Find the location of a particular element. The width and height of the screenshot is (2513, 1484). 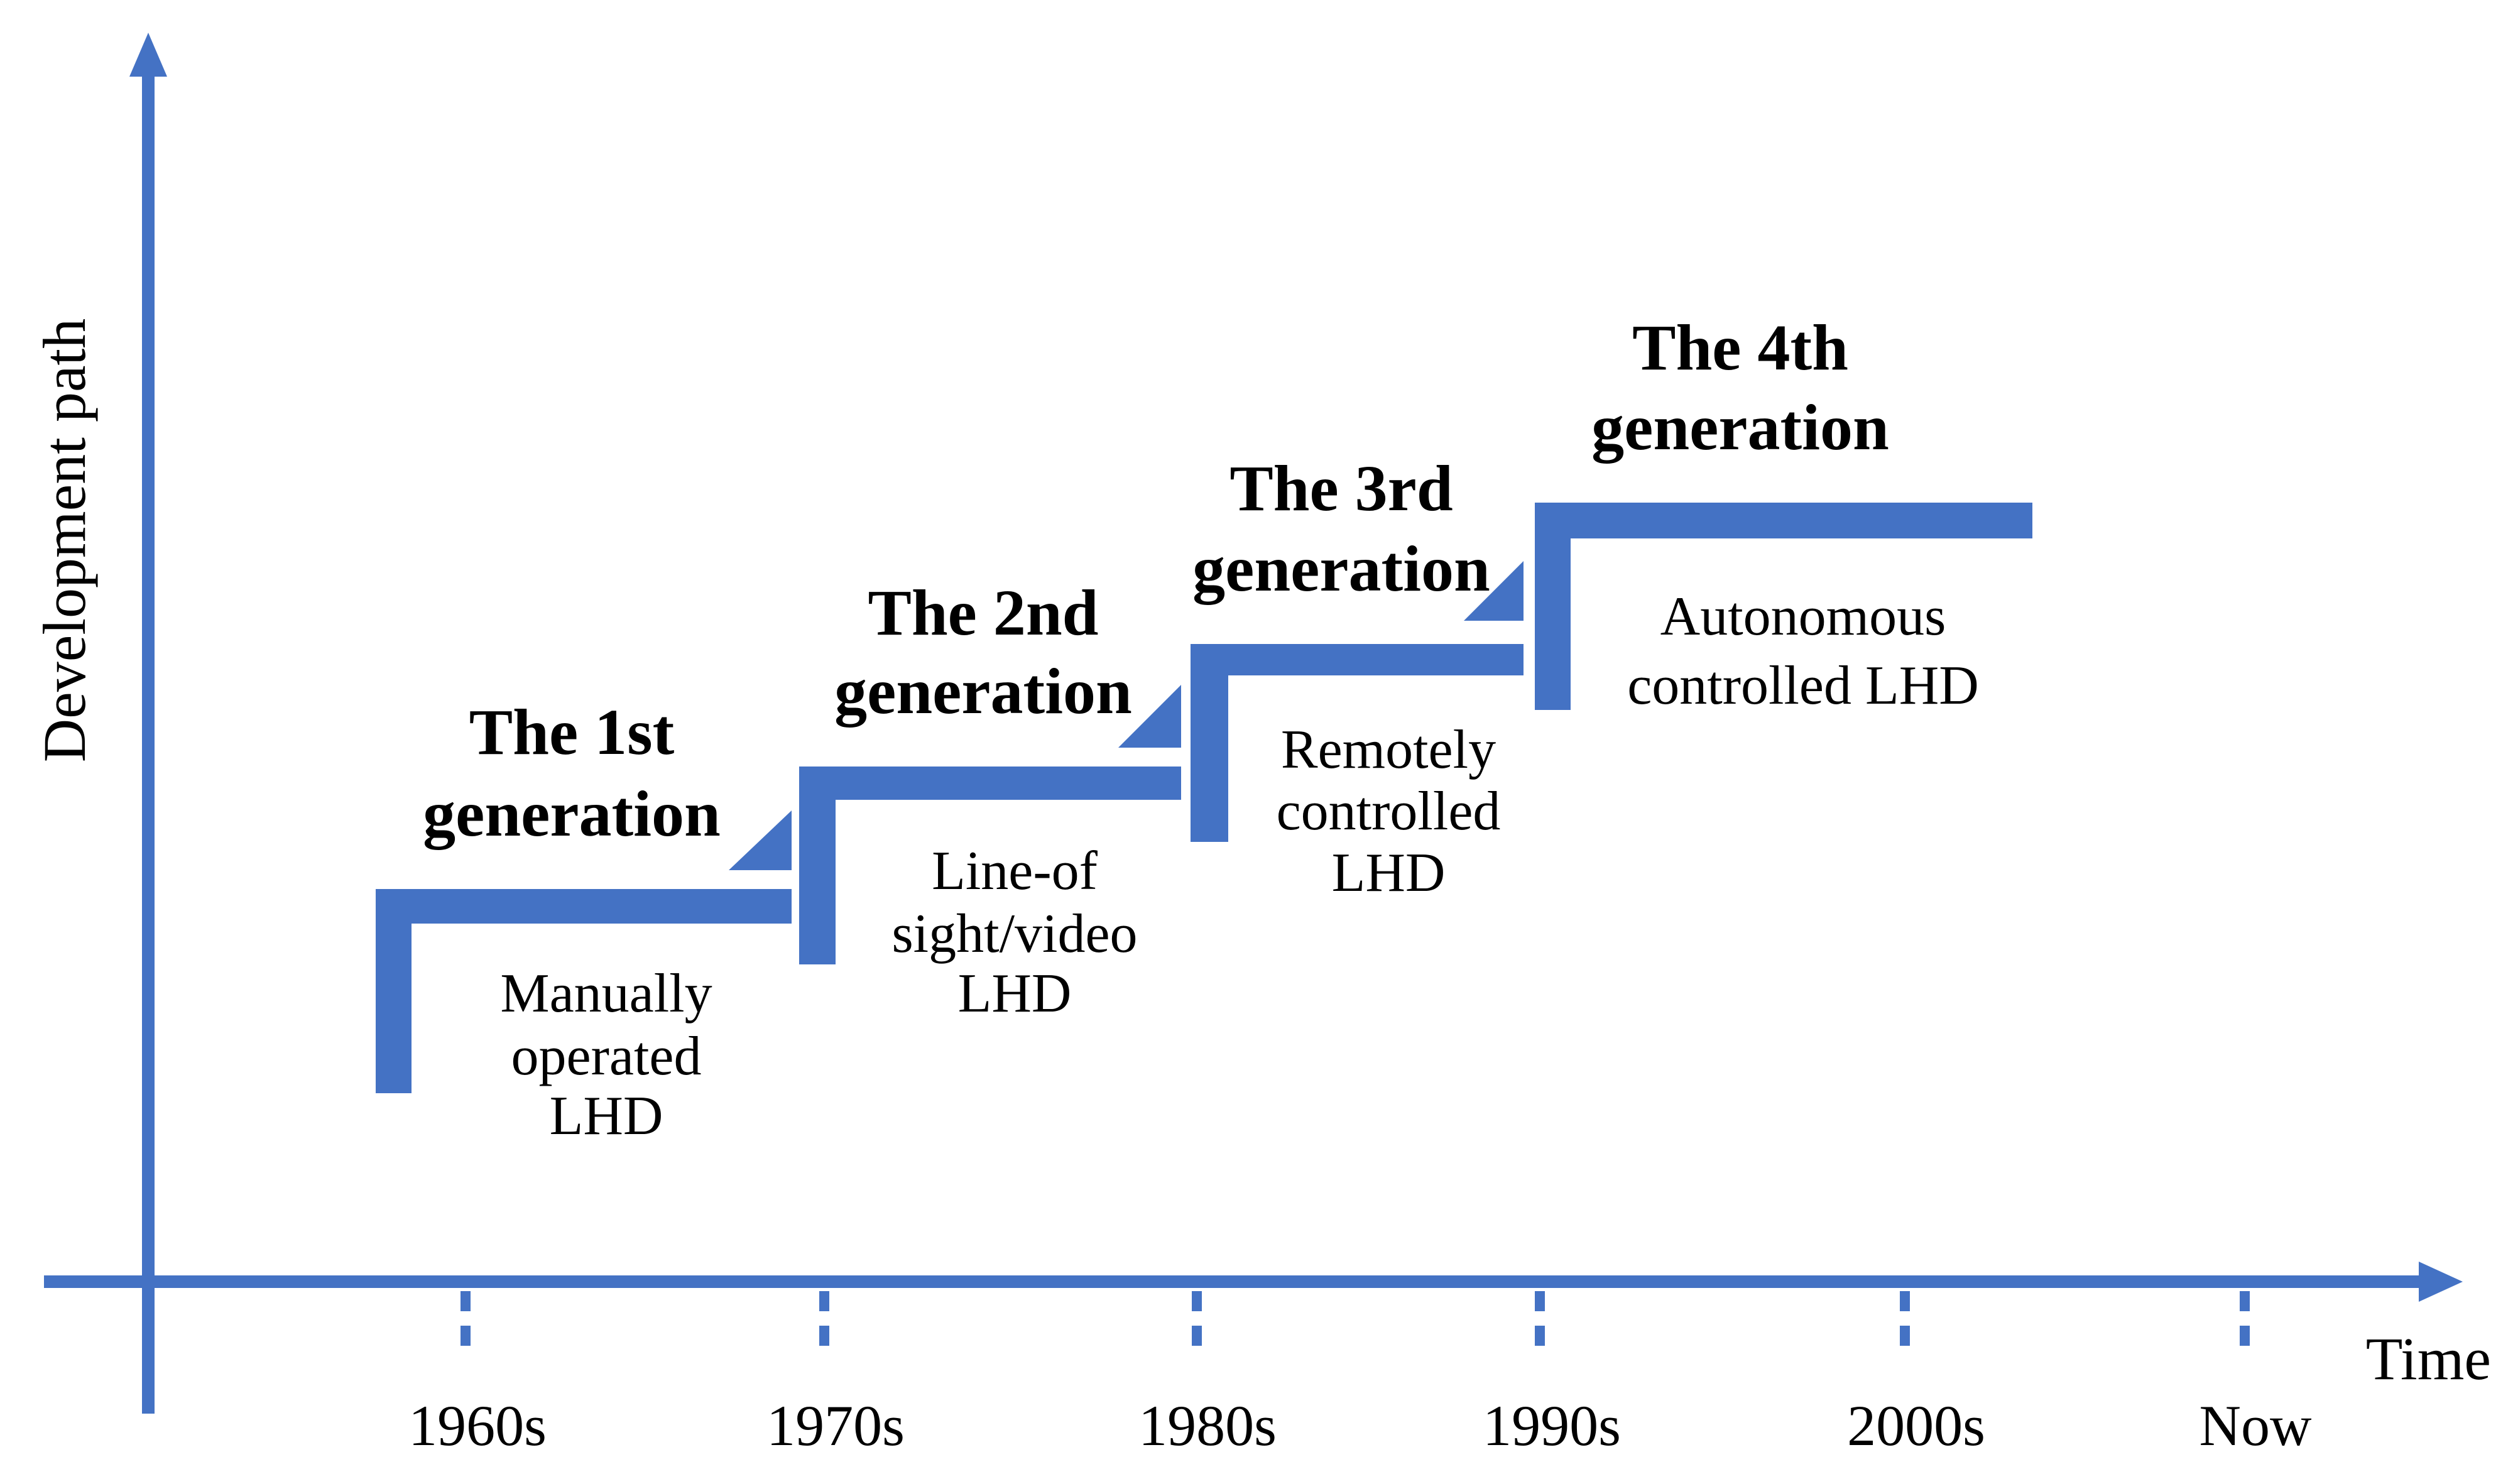

generation-title: The 1st is located at coordinates (572, 732).